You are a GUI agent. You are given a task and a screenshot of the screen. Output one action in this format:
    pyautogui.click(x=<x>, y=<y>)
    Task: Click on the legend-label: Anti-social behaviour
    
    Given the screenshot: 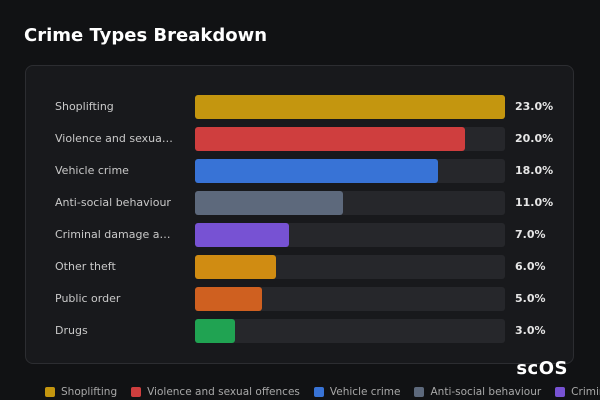 What is the action you would take?
    pyautogui.click(x=486, y=392)
    